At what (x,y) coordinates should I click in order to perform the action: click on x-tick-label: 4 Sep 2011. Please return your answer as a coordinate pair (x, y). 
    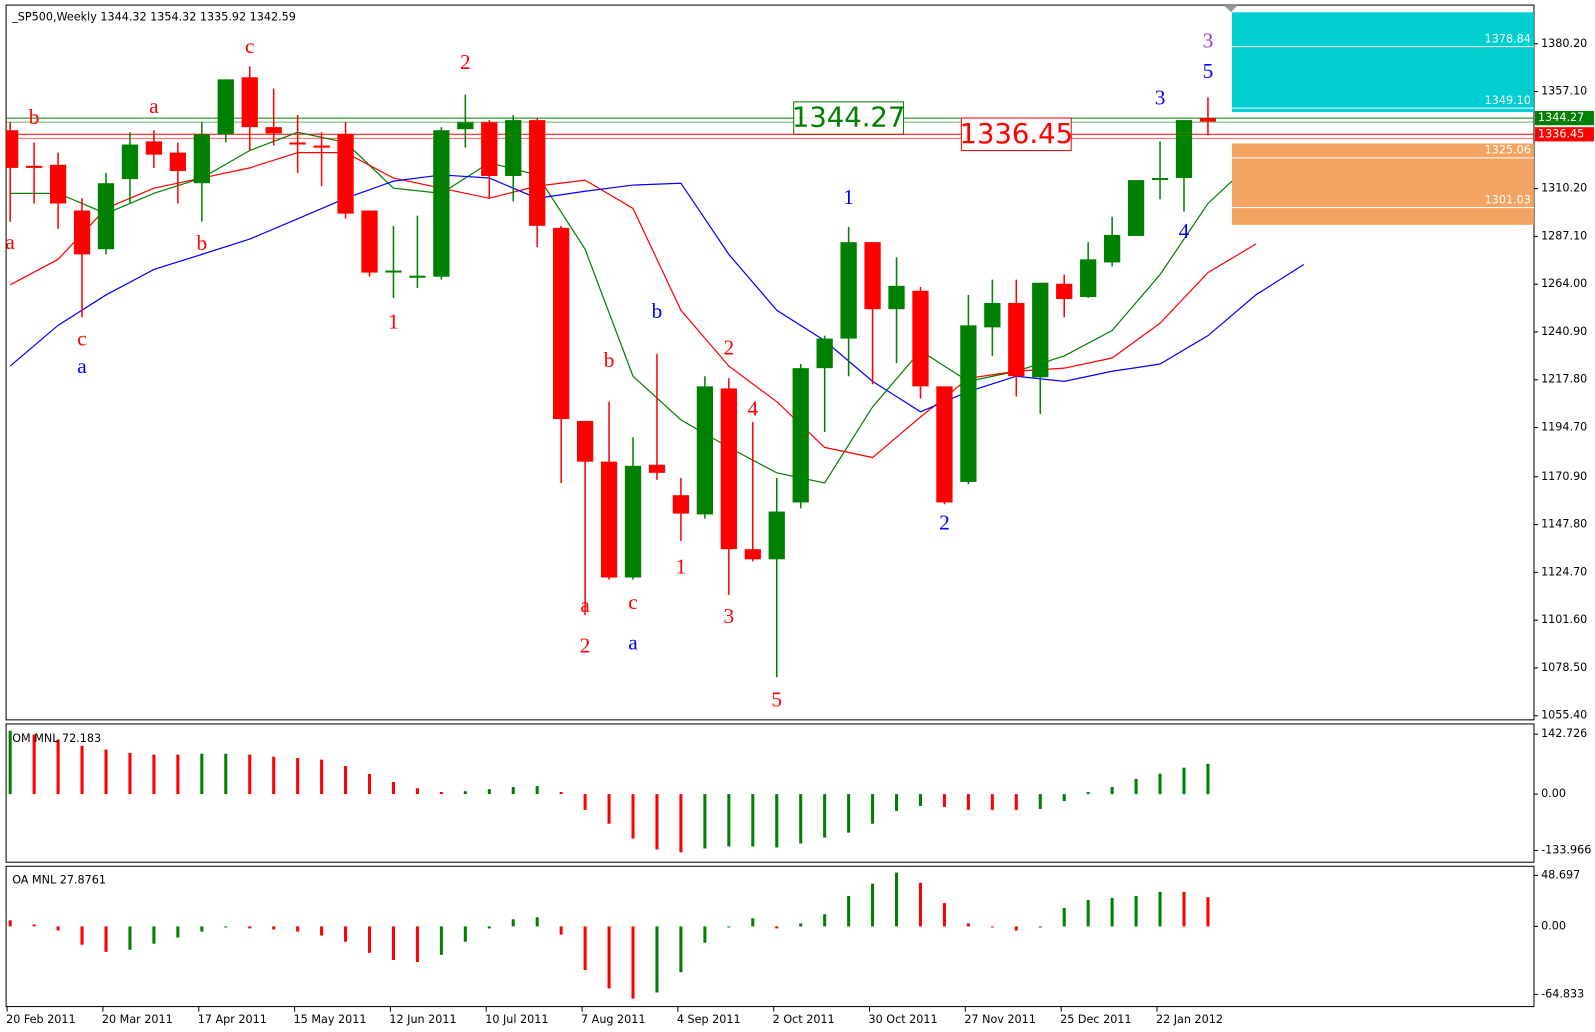
    Looking at the image, I should click on (709, 1019).